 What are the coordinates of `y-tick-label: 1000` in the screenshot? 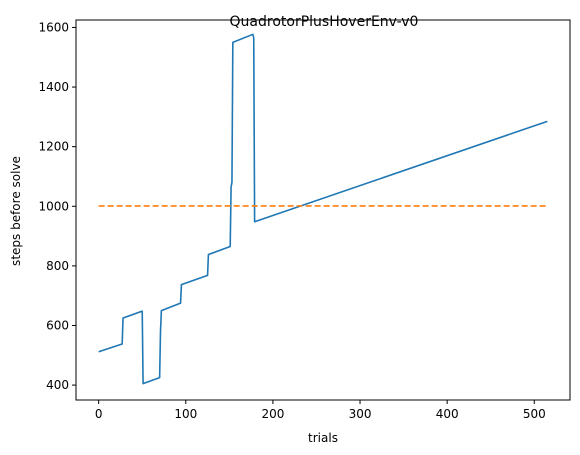 It's located at (53, 206).